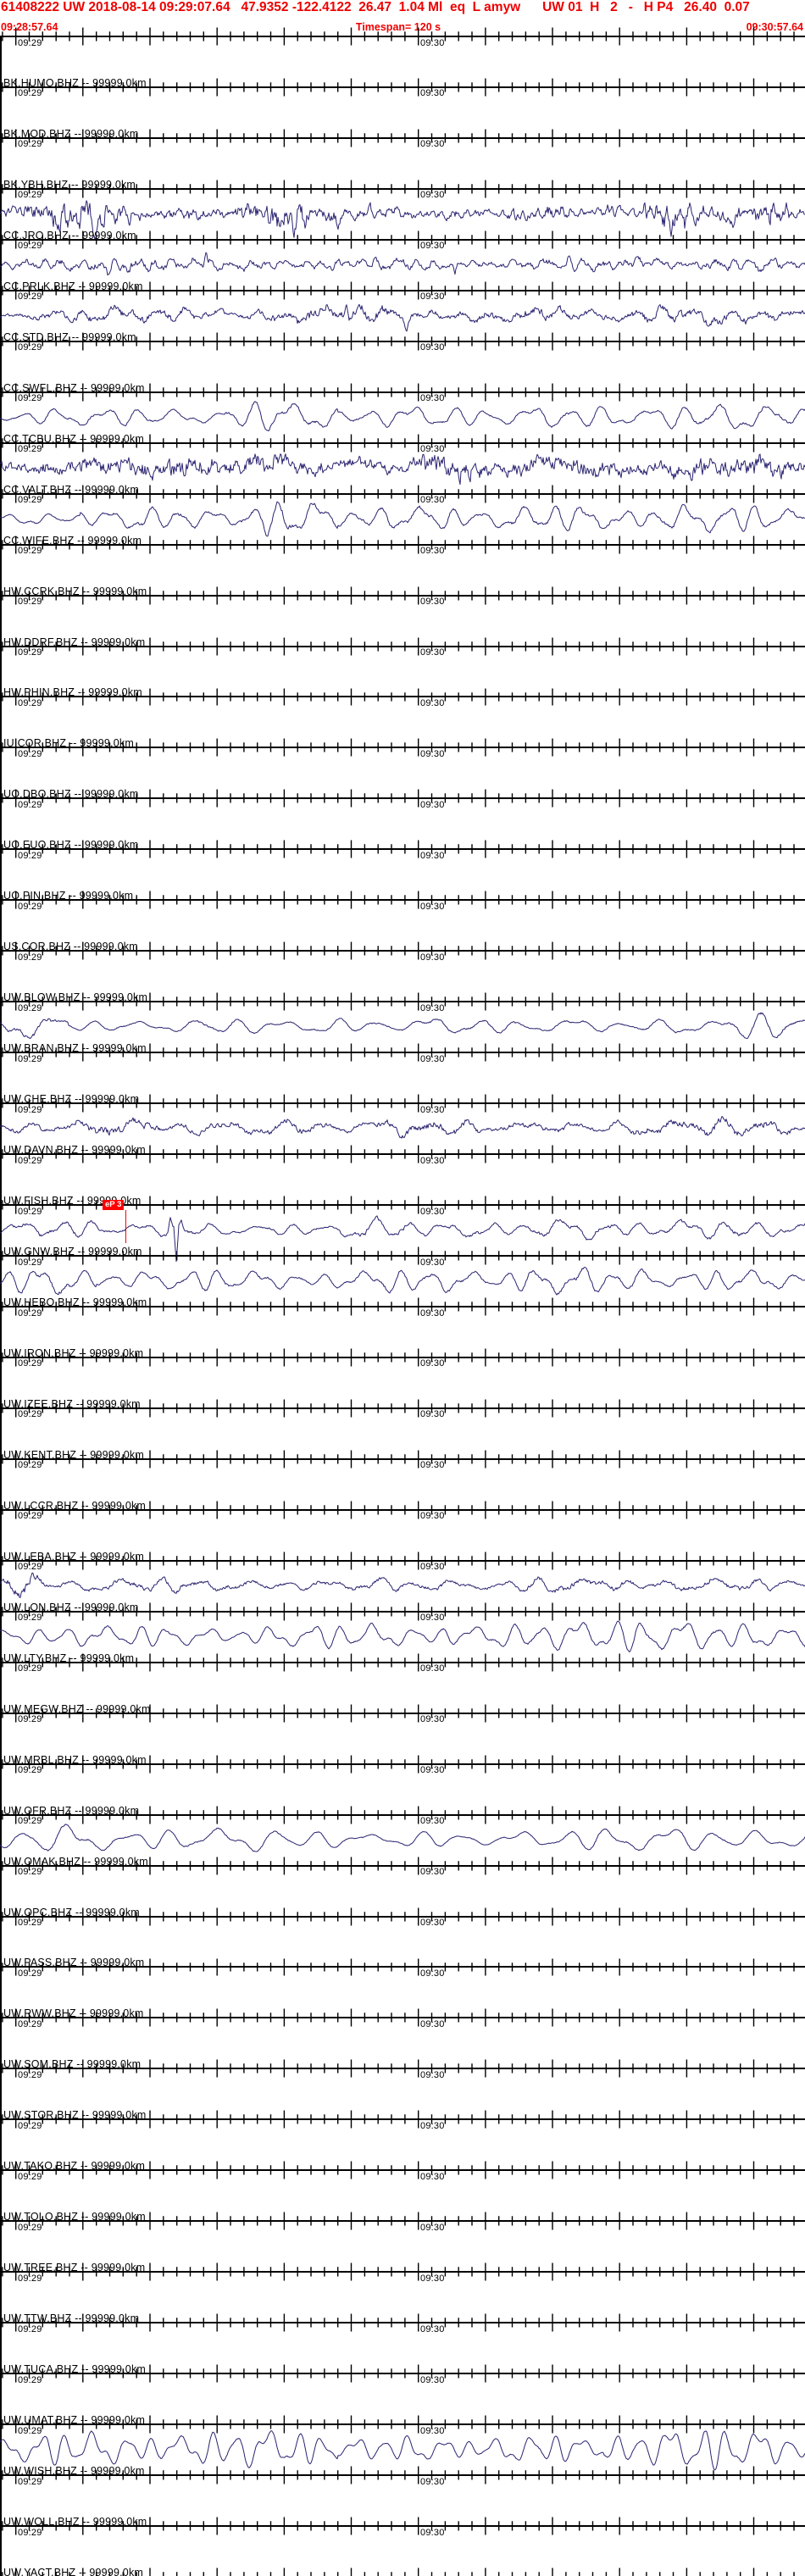 This screenshot has width=805, height=2576. I want to click on trace-row: 09:29 09:30 UW.LON.BHZ -- 99999.0km, so click(402, 1586).